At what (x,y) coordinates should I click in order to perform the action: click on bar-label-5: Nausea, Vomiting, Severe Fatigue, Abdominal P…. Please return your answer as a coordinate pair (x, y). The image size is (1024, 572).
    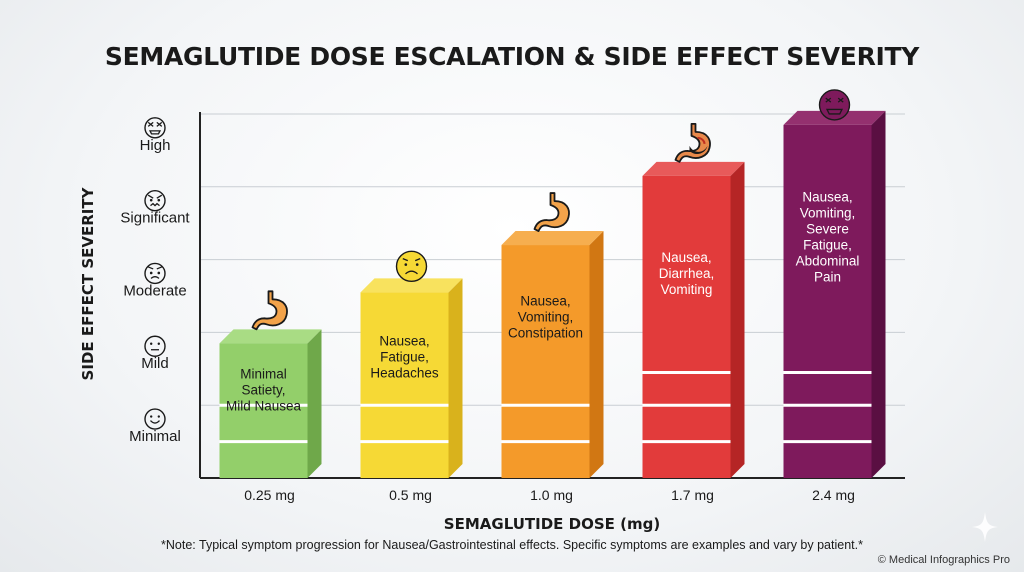
    Looking at the image, I should click on (828, 236).